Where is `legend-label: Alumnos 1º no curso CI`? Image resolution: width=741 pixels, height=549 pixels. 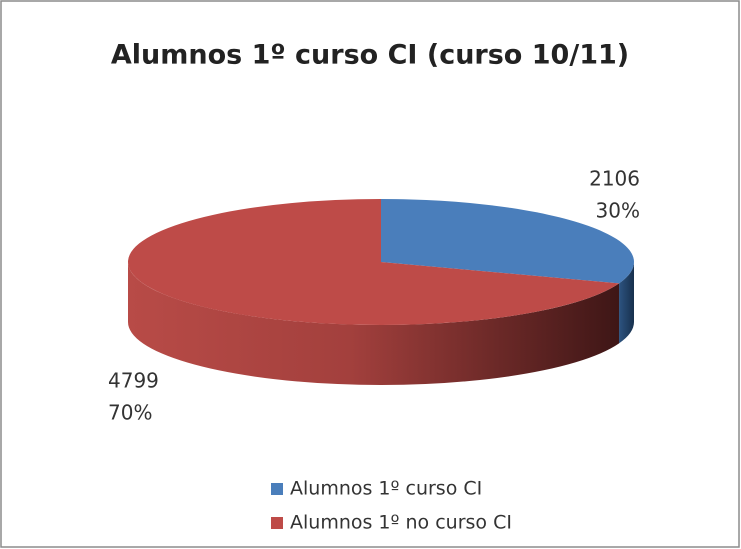
legend-label: Alumnos 1º no curso CI is located at coordinates (401, 523).